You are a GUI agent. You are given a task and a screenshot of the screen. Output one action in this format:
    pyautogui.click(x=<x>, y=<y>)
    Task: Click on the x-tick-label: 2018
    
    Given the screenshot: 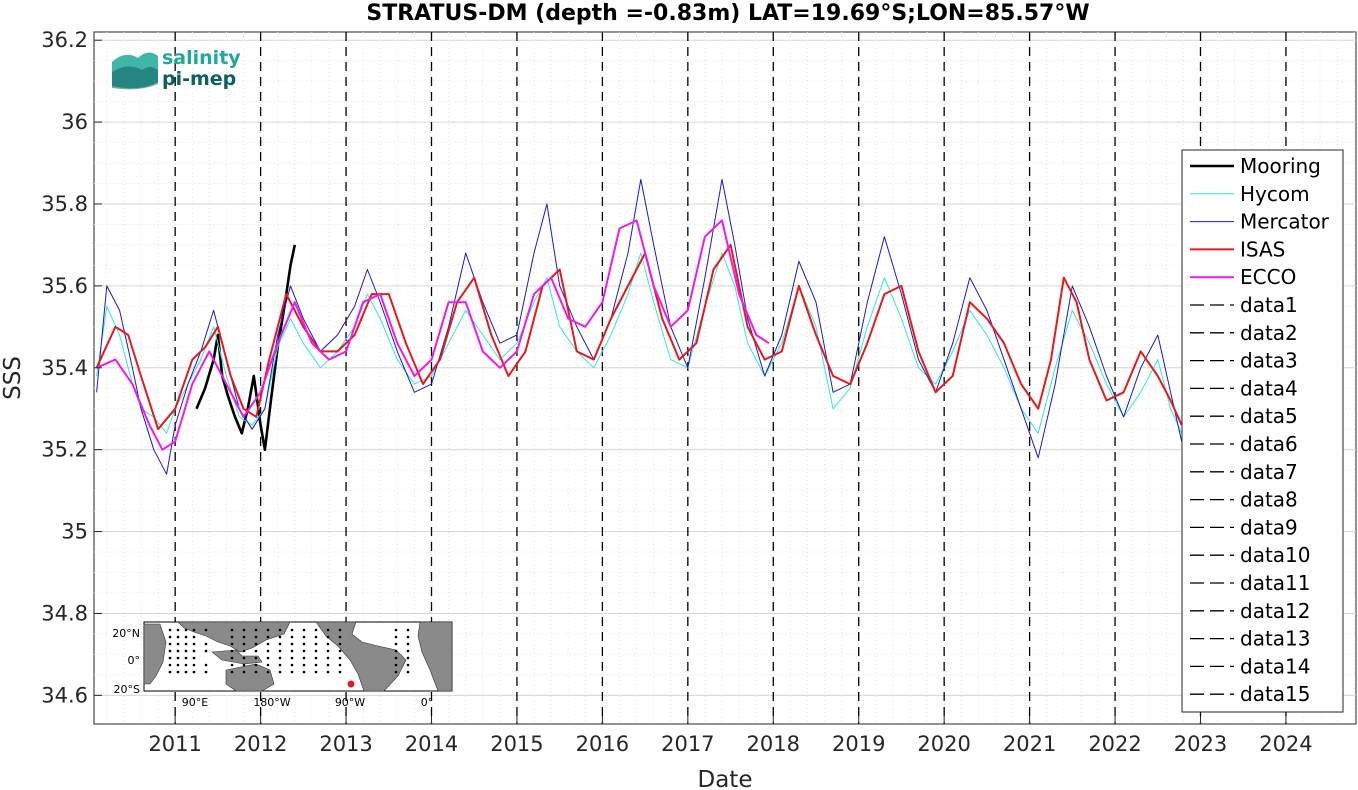 What is the action you would take?
    pyautogui.click(x=773, y=744)
    